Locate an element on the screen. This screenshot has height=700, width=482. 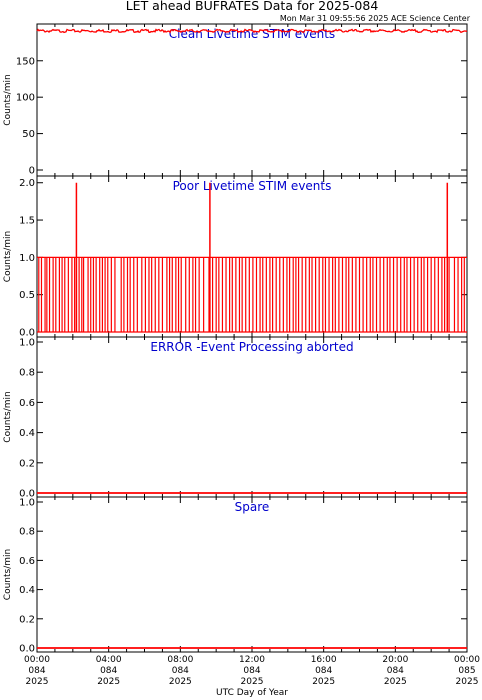
x-tick-time: 20:00 is located at coordinates (395, 660).